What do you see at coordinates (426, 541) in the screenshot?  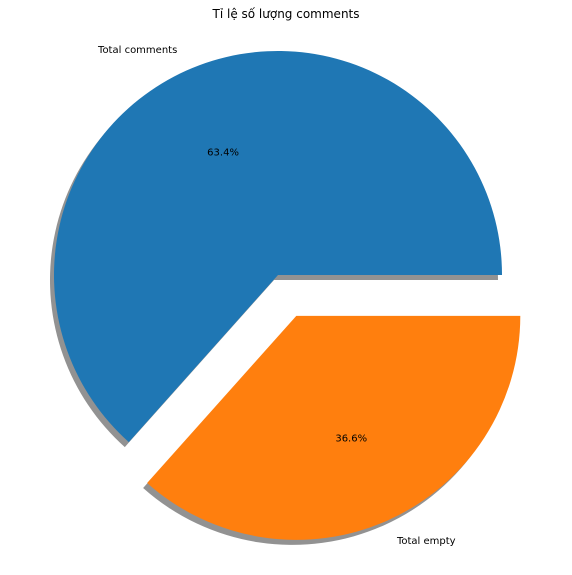 I see `slice-label-total-empty: Total empty` at bounding box center [426, 541].